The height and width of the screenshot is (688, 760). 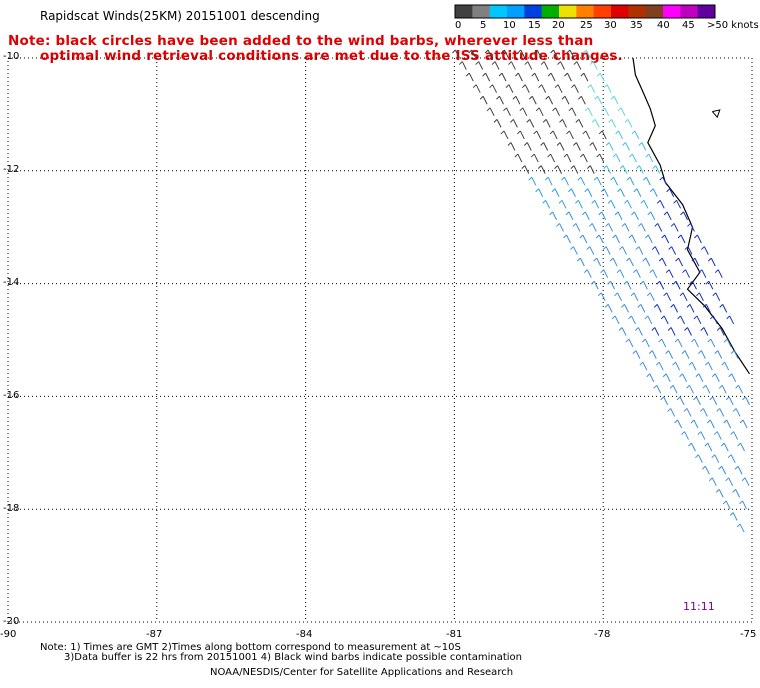 What do you see at coordinates (11, 395) in the screenshot?
I see `lat-label--16: -16` at bounding box center [11, 395].